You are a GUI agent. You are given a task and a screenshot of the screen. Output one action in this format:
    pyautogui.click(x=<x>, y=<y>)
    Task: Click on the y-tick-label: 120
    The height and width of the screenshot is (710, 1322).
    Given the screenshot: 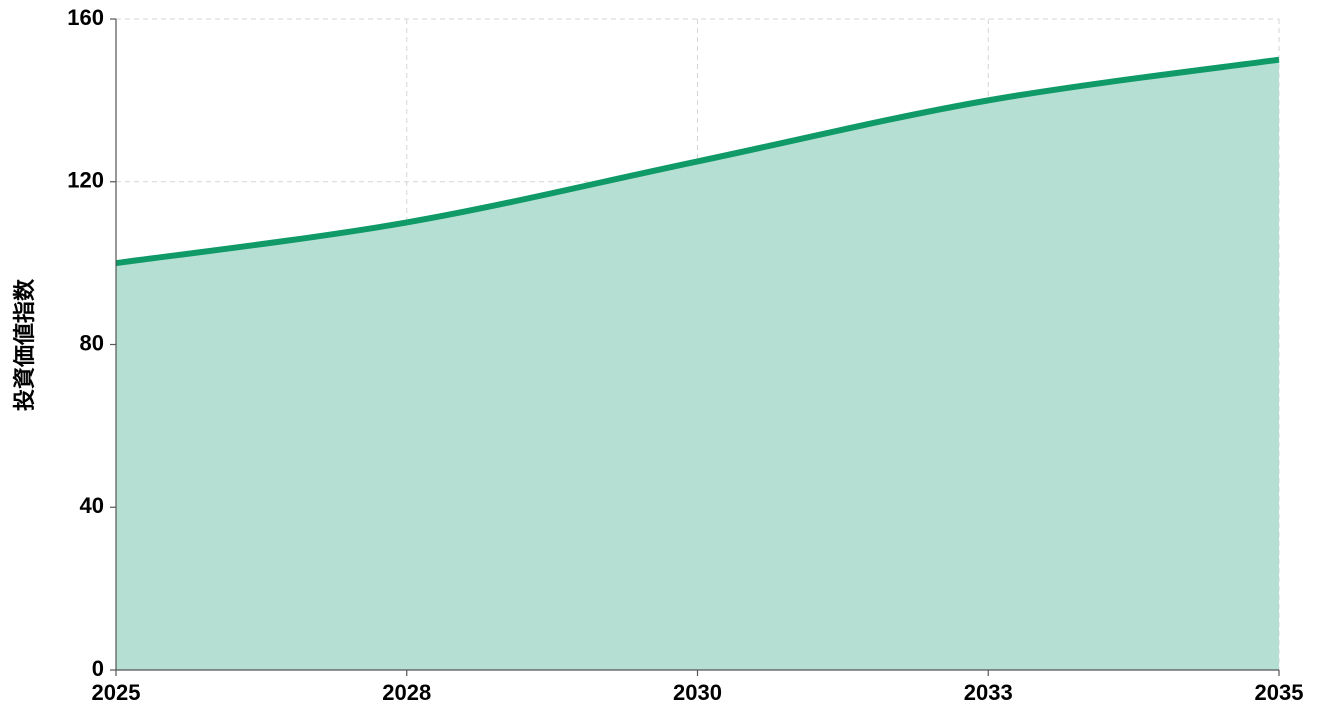 What is the action you would take?
    pyautogui.click(x=85, y=180)
    